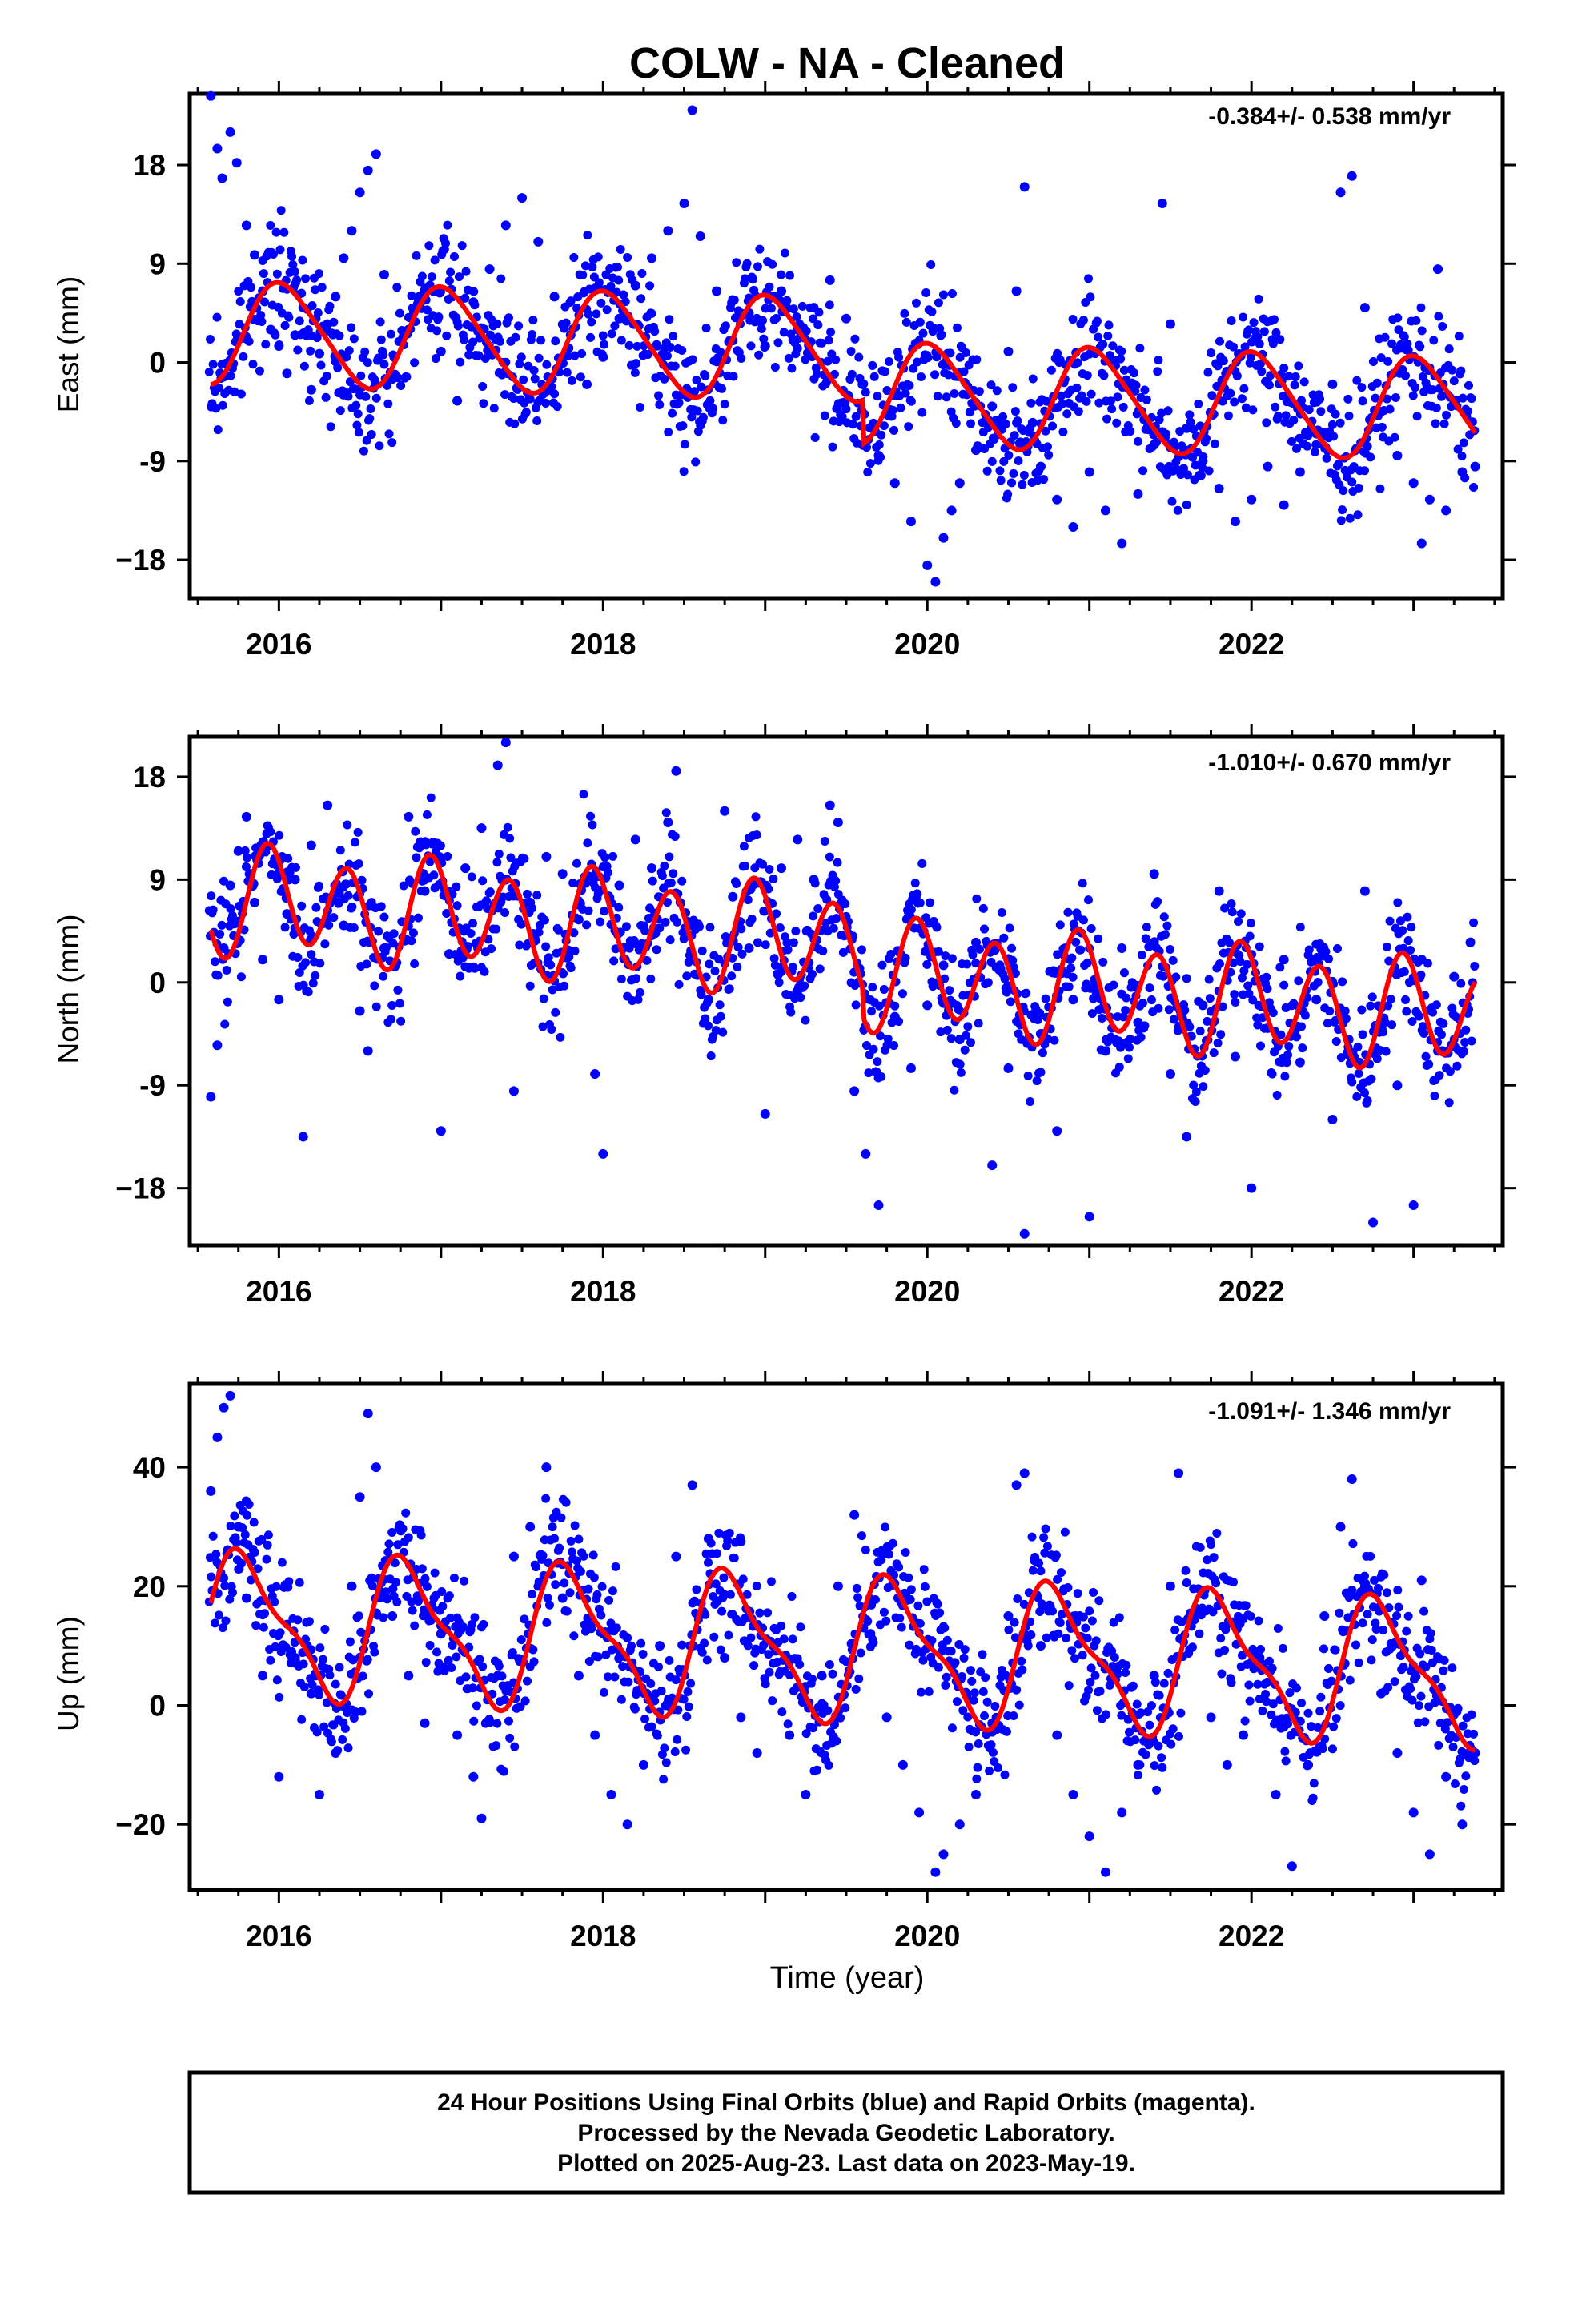 The width and height of the screenshot is (1582, 2324). Describe the element at coordinates (927, 1291) in the screenshot. I see `north-x-tick-label: 2020` at that location.